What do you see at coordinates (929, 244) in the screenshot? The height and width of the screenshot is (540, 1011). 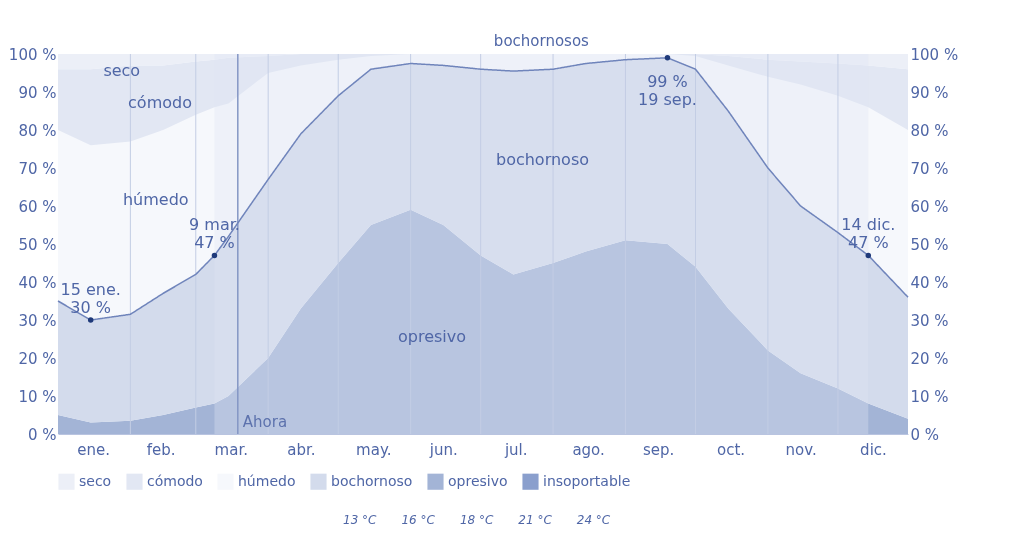 I see `y2-tick-label: 50 %` at bounding box center [929, 244].